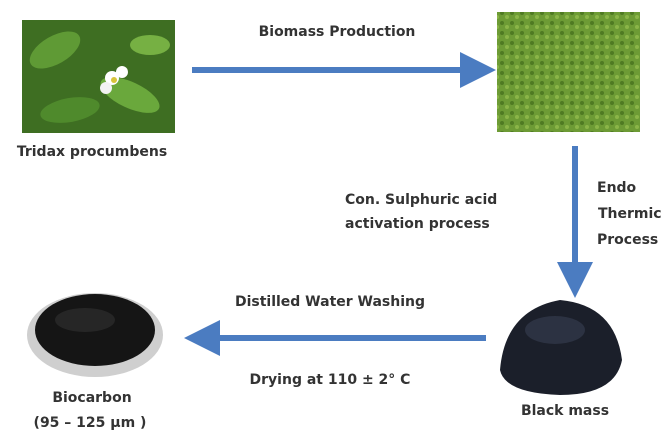 This screenshot has height=435, width=671. I want to click on edge-label: Con. Sulphuric acid, so click(421, 200).